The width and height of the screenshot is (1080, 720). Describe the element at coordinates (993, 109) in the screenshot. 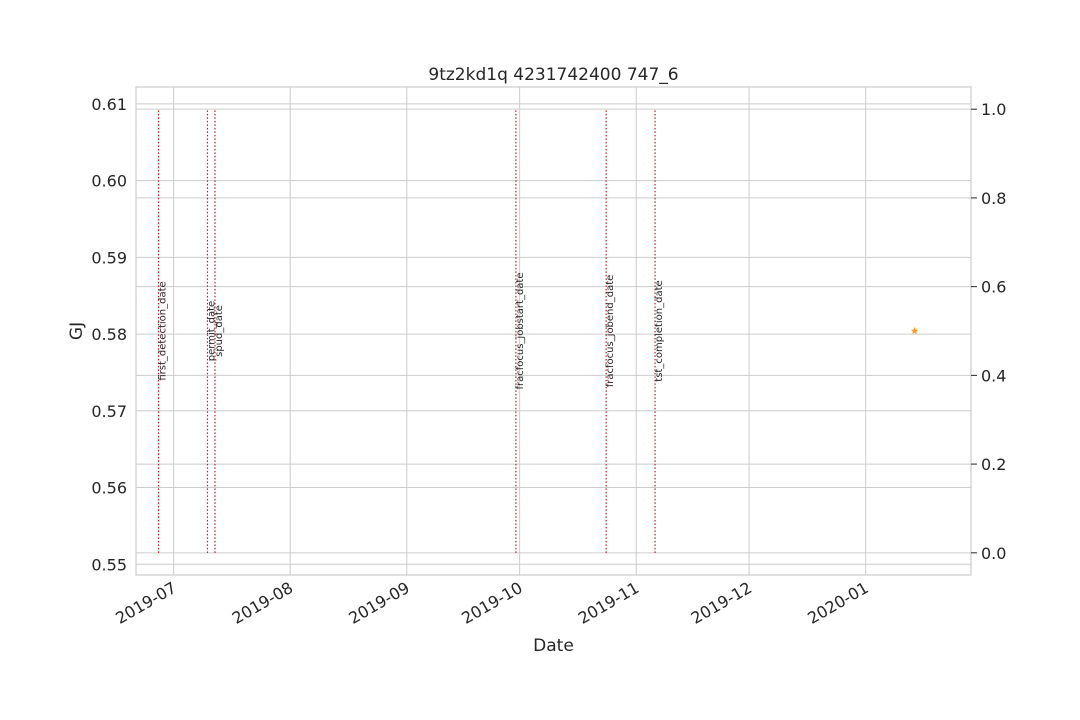

I see `y-right-tick-label: 1.0` at that location.